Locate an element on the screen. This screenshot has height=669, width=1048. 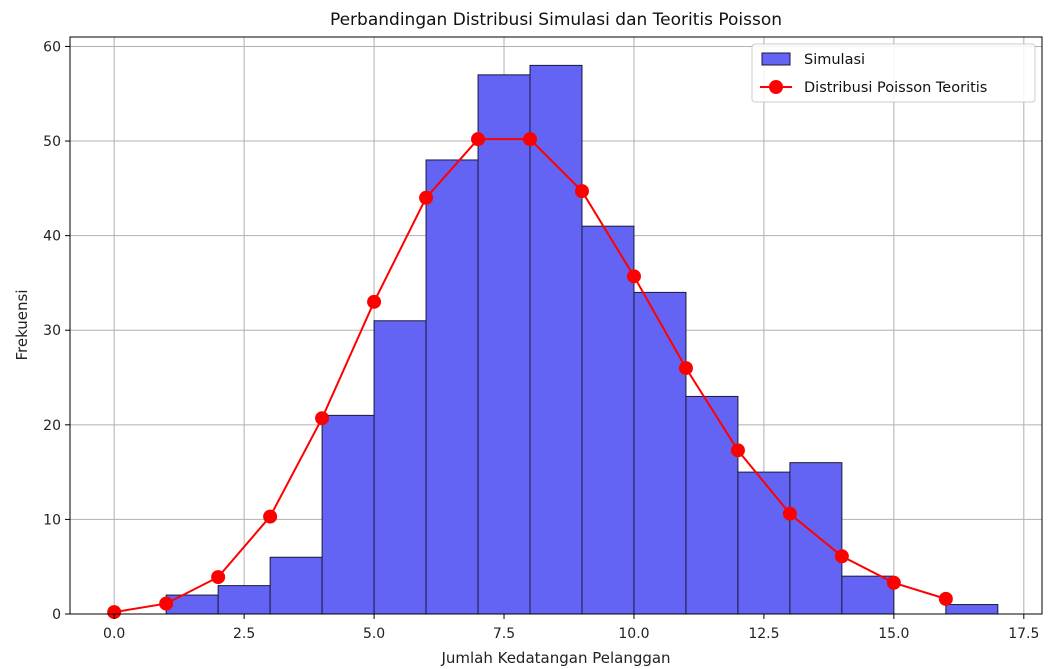
x-axis-title: Jumlah Kedatangan Pelanggan is located at coordinates (555, 658).